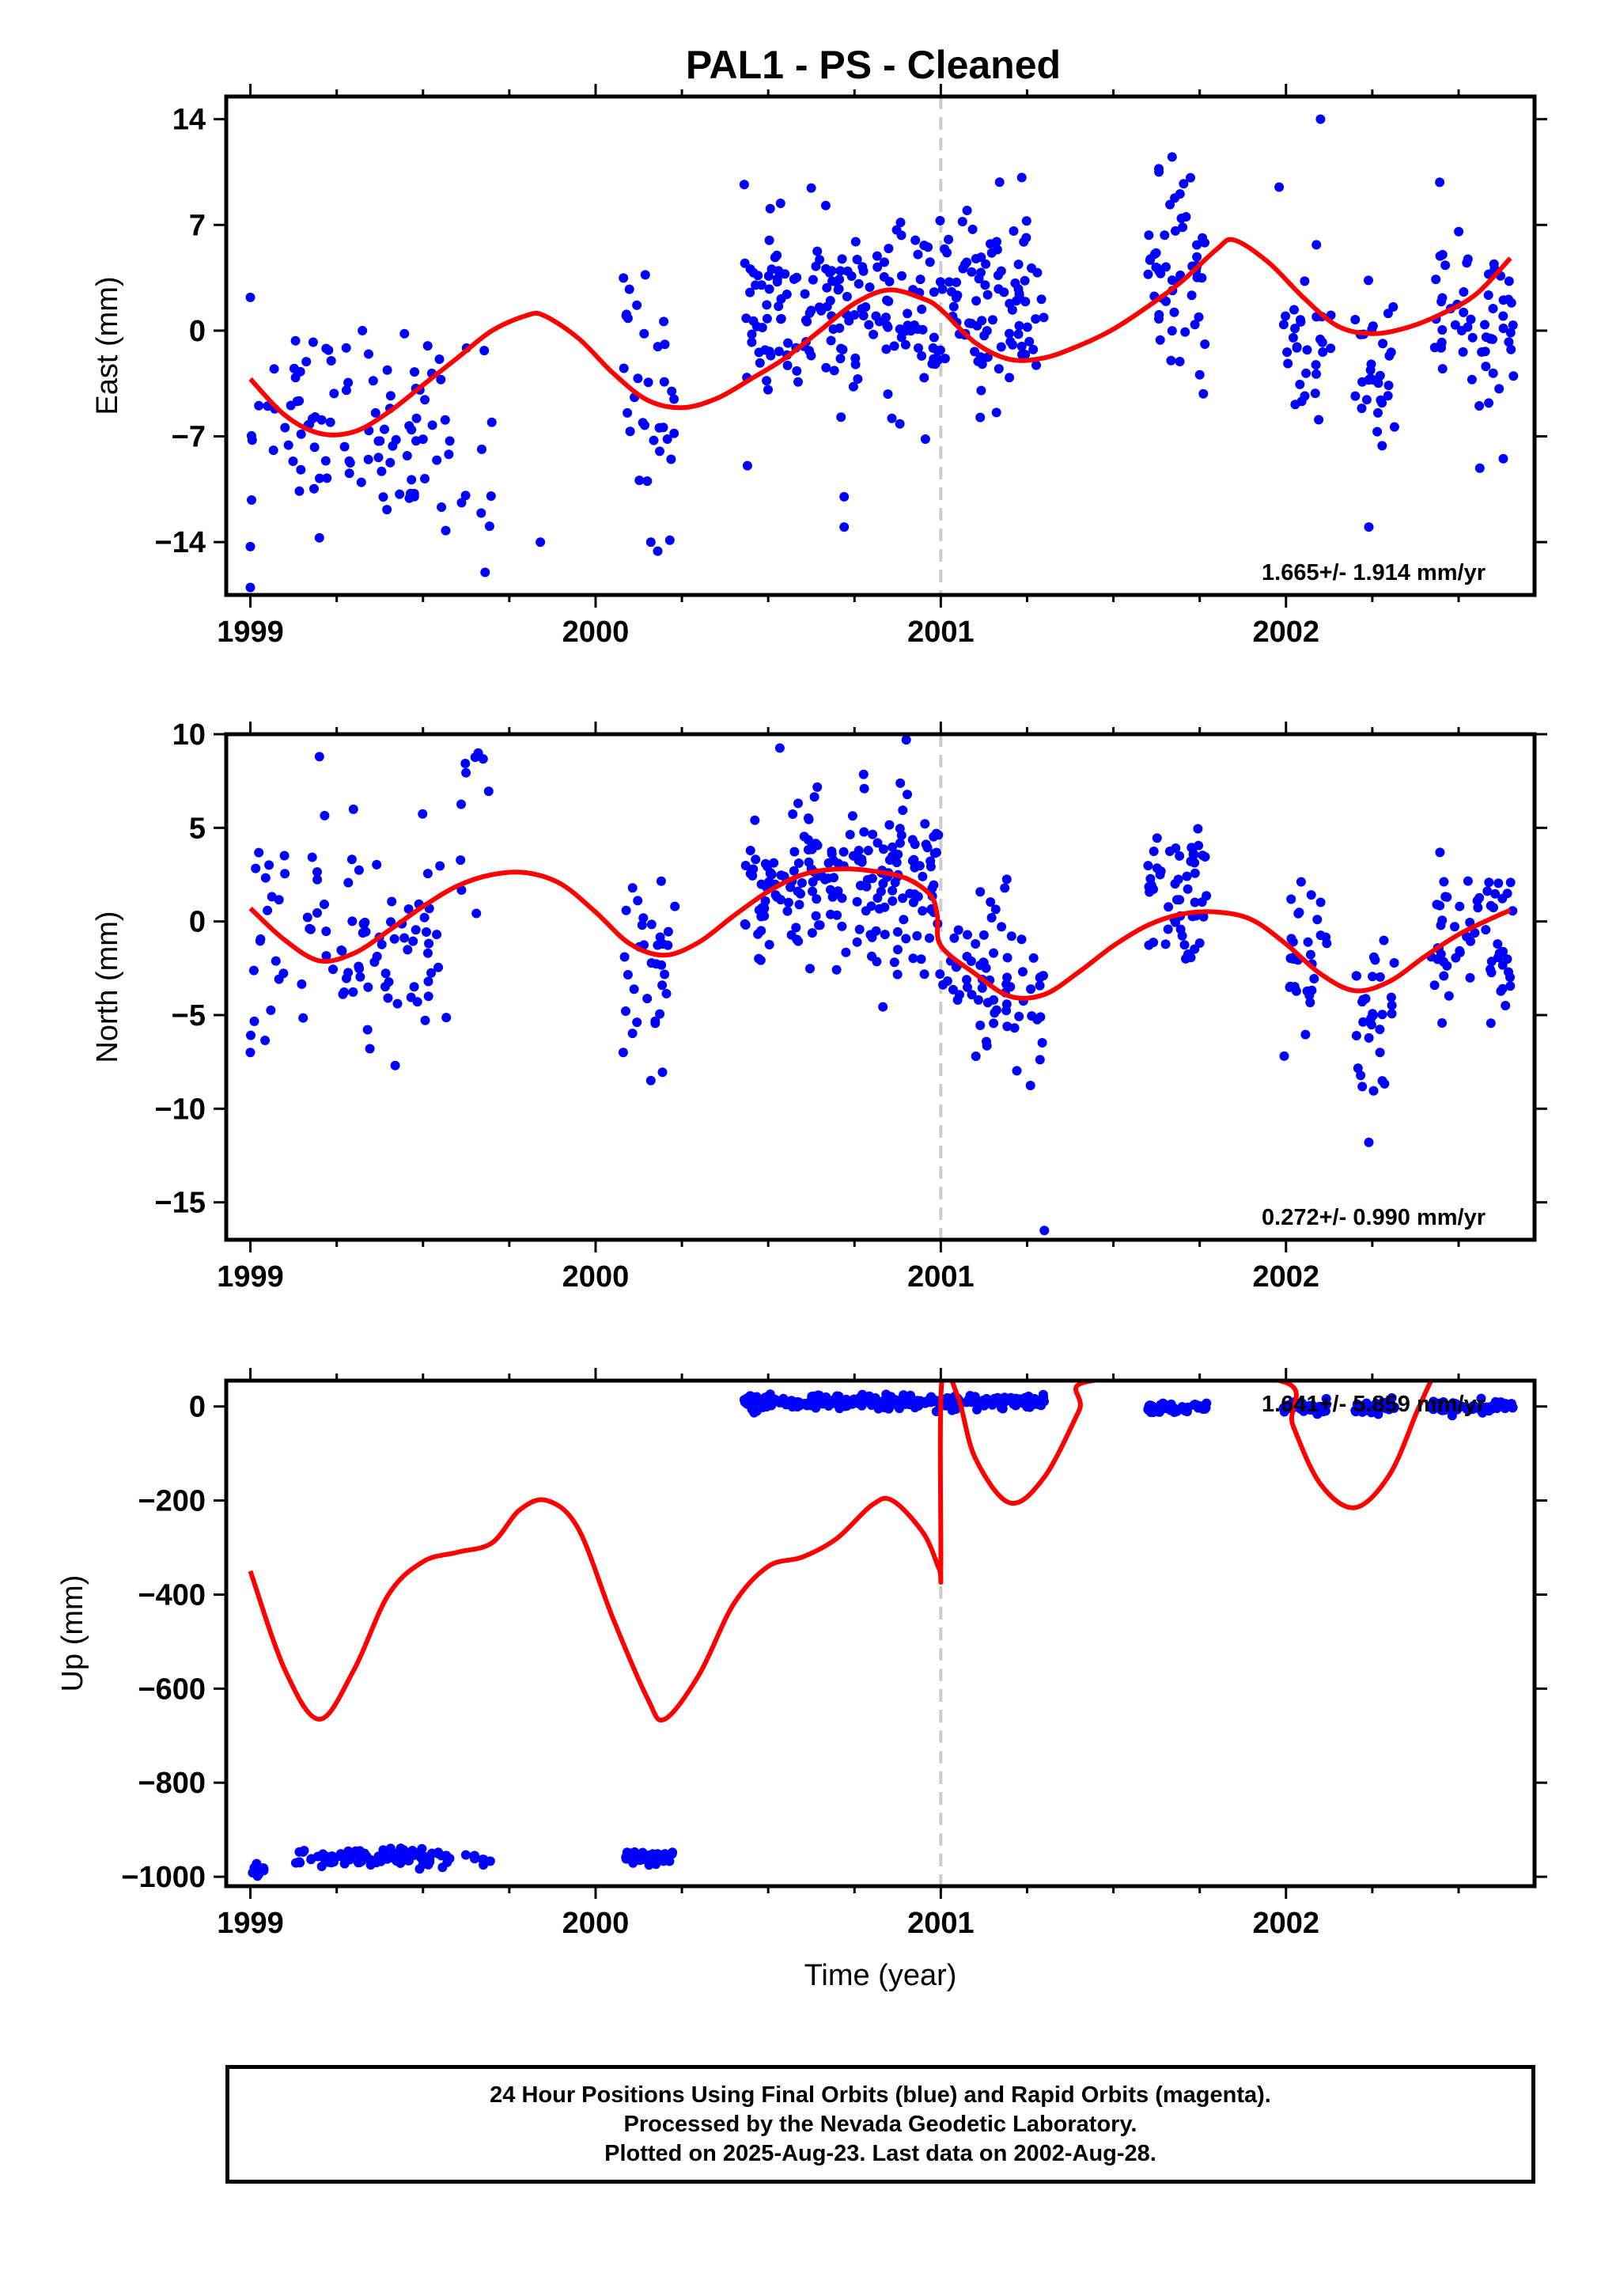 The height and width of the screenshot is (2296, 1601). Describe the element at coordinates (72, 1633) in the screenshot. I see `y-axis-label: Up (mm)` at that location.